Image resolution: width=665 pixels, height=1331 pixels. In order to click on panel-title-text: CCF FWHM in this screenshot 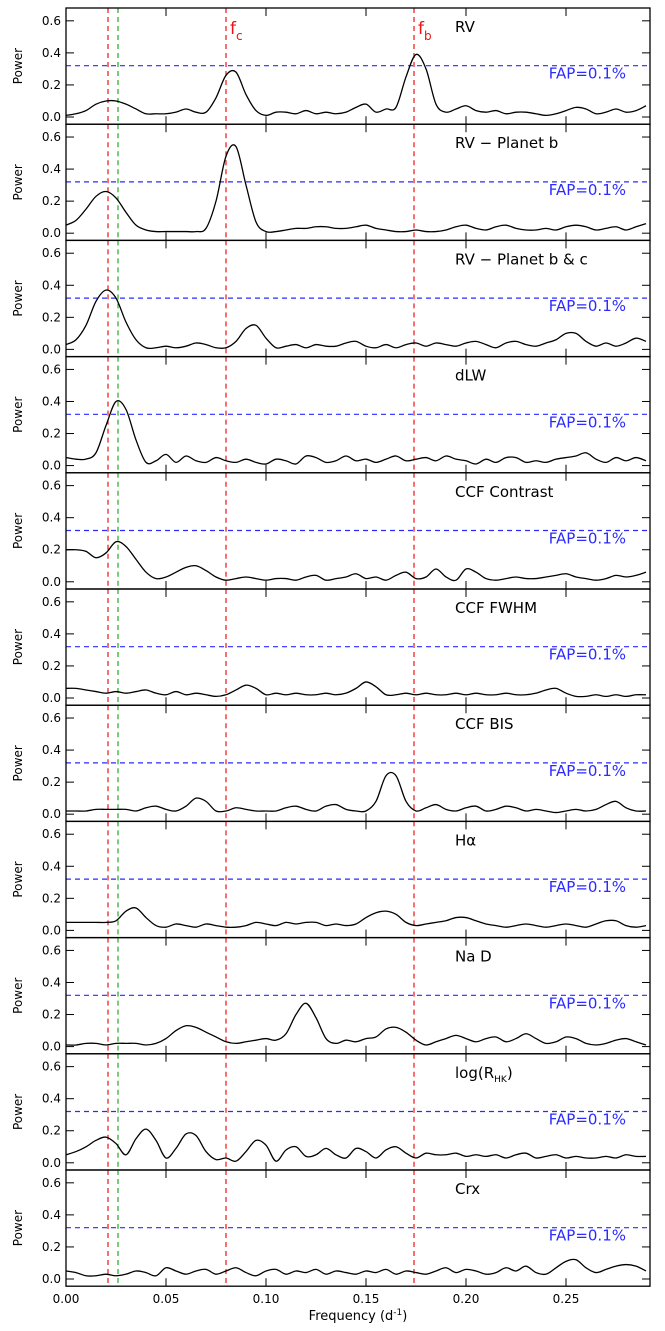, I will do `click(496, 608)`.